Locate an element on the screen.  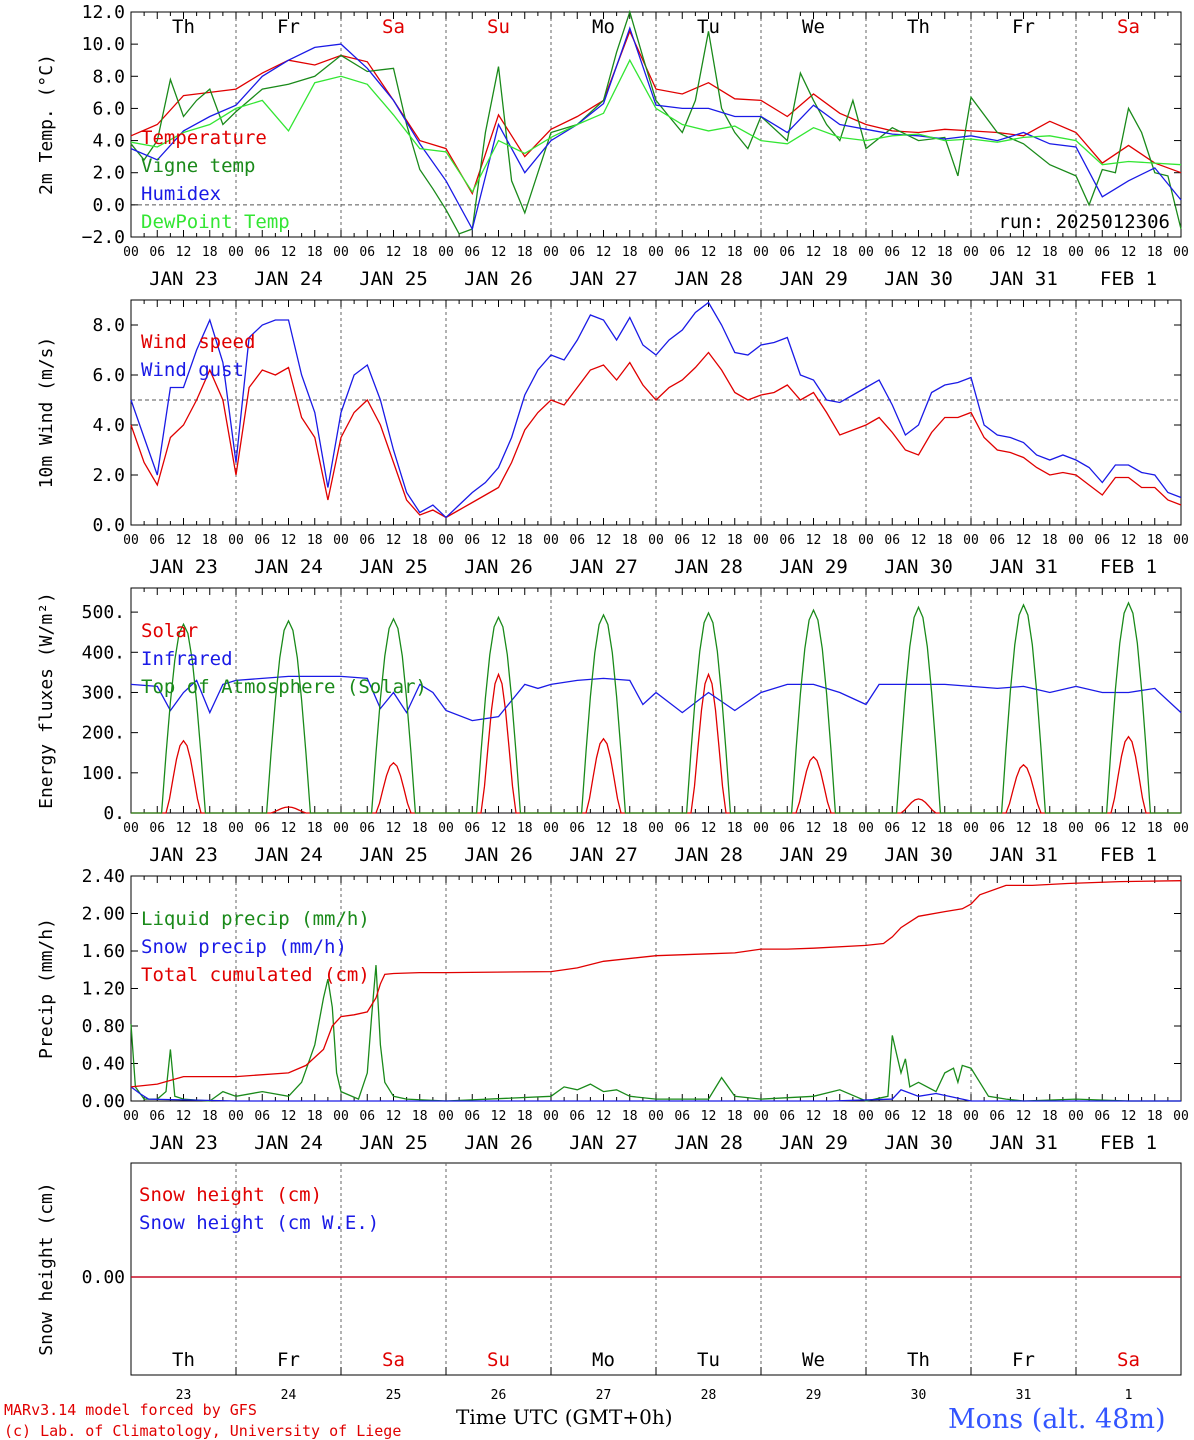
legend-entry: Humidex is located at coordinates (181, 194).